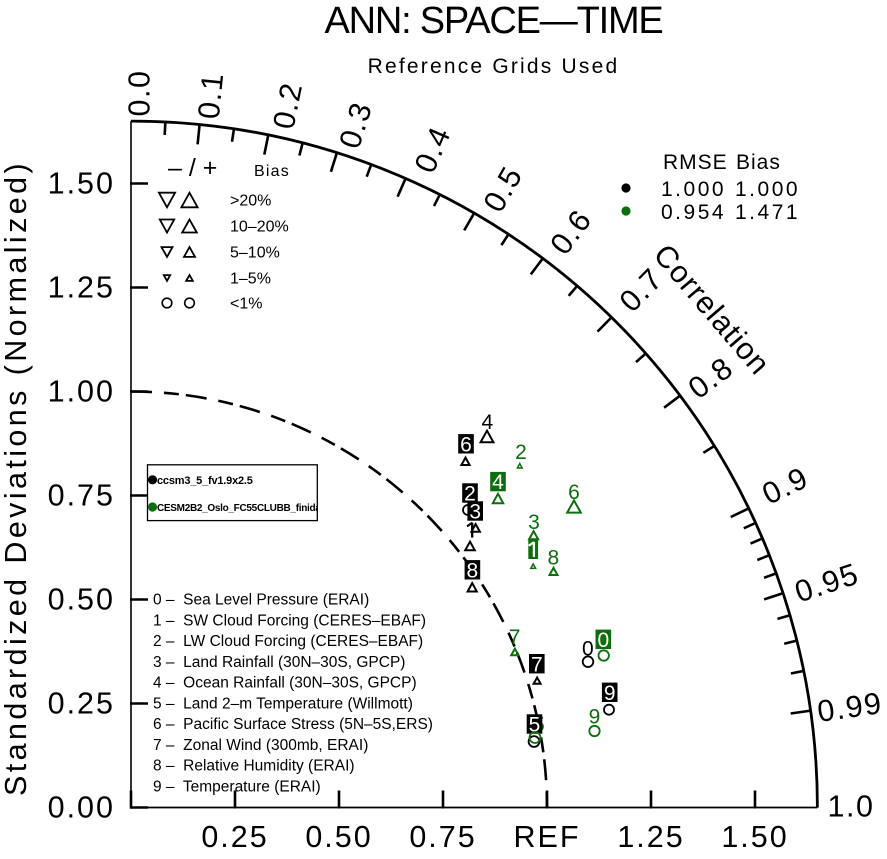 The height and width of the screenshot is (859, 887). I want to click on svg-text: 0.1, so click(211, 95).